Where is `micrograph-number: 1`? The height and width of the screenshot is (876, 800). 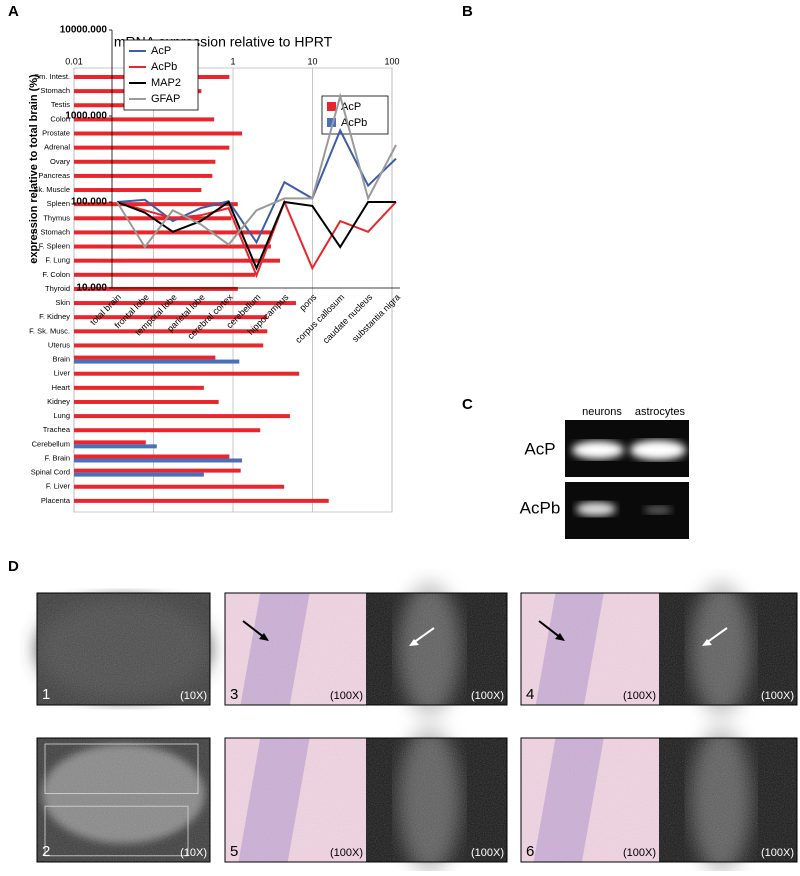 micrograph-number: 1 is located at coordinates (46, 694).